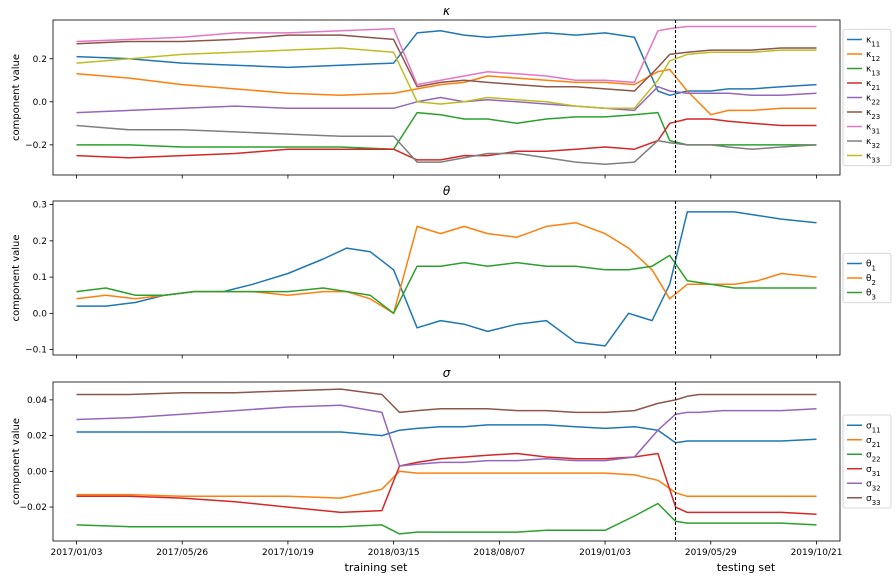  Describe the element at coordinates (873, 129) in the screenshot. I see `legend-entry: κ31` at that location.